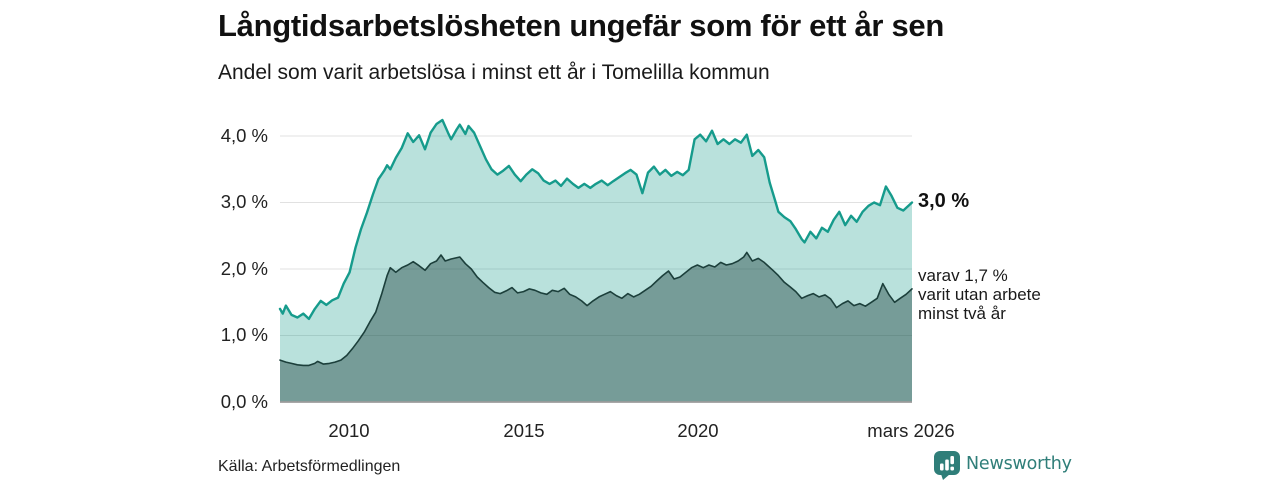 The width and height of the screenshot is (1280, 480). What do you see at coordinates (244, 135) in the screenshot?
I see `y-tick-label-4: 4,0 %` at bounding box center [244, 135].